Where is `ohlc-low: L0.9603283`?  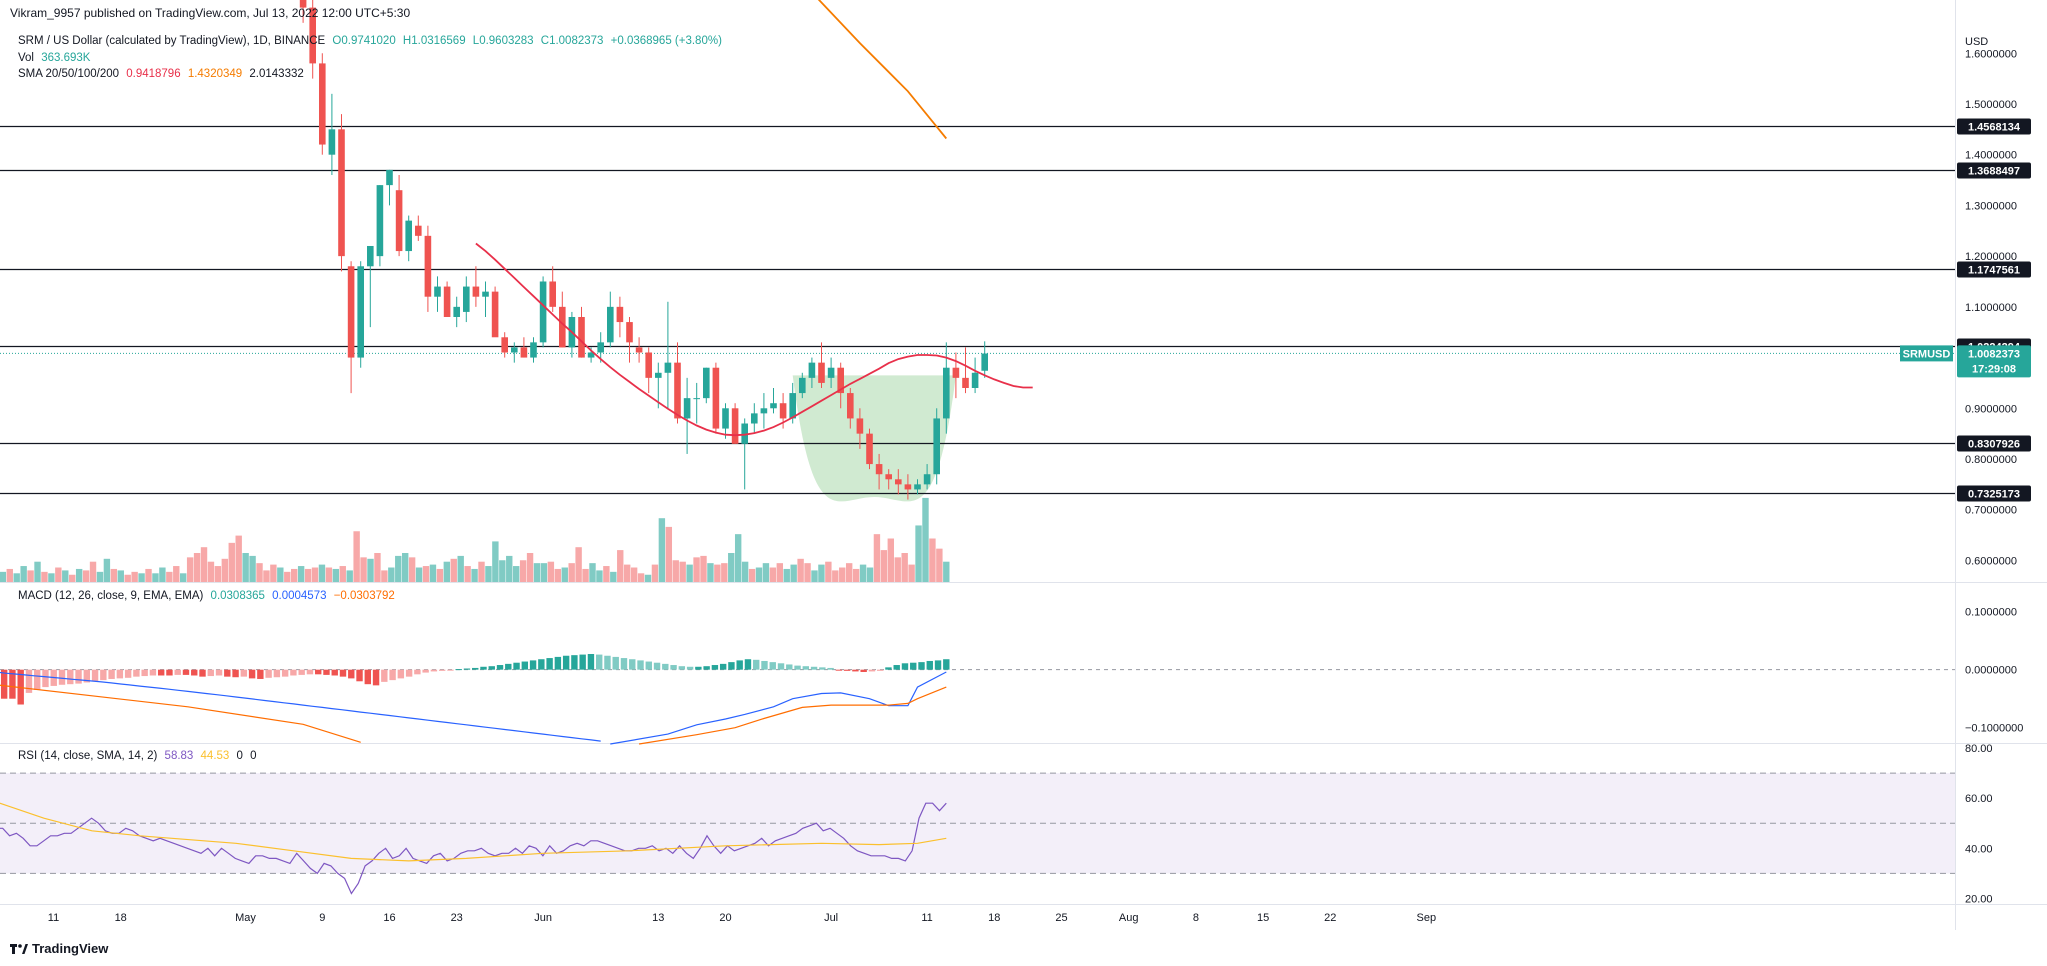
ohlc-low: L0.9603283 is located at coordinates (503, 41).